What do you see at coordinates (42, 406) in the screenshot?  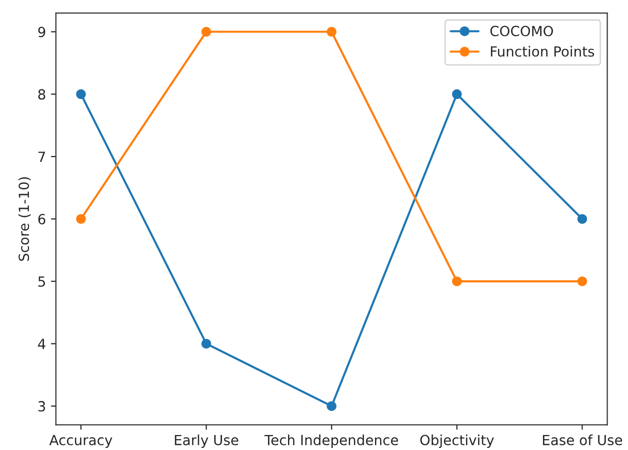 I see `y-tick-label: 3` at bounding box center [42, 406].